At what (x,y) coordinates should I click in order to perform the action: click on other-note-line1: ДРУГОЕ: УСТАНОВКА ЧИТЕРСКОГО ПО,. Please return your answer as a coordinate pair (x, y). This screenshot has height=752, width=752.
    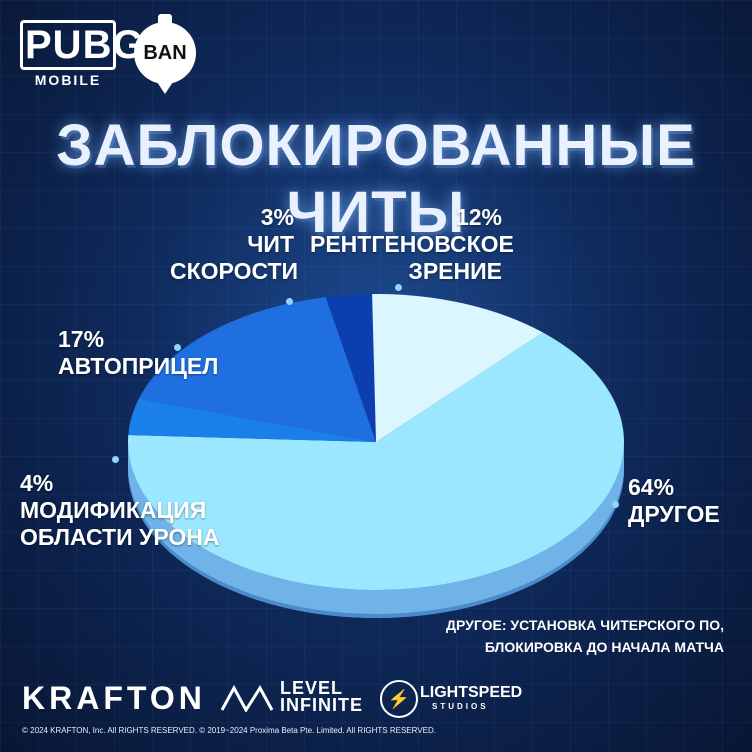
    Looking at the image, I should click on (585, 625).